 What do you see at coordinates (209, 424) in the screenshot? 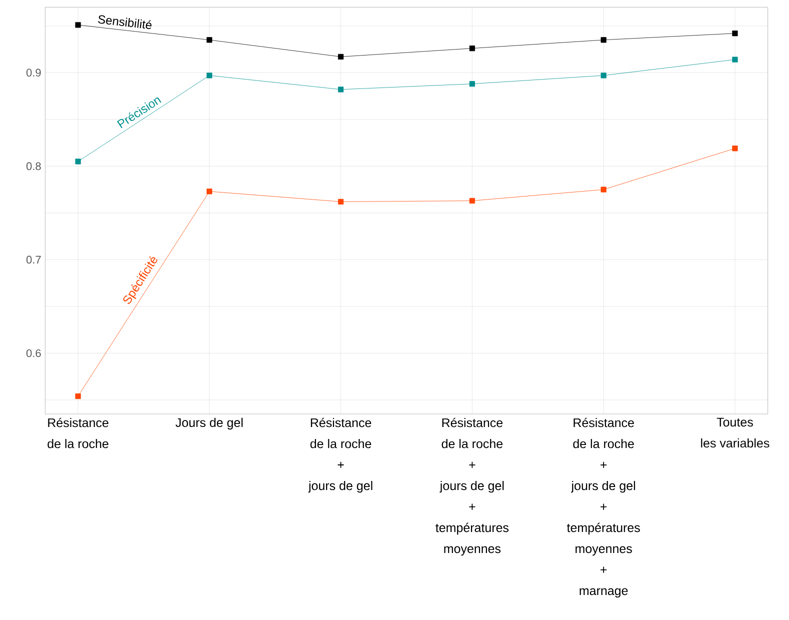
I see `x-tick-label: Jours de gel` at bounding box center [209, 424].